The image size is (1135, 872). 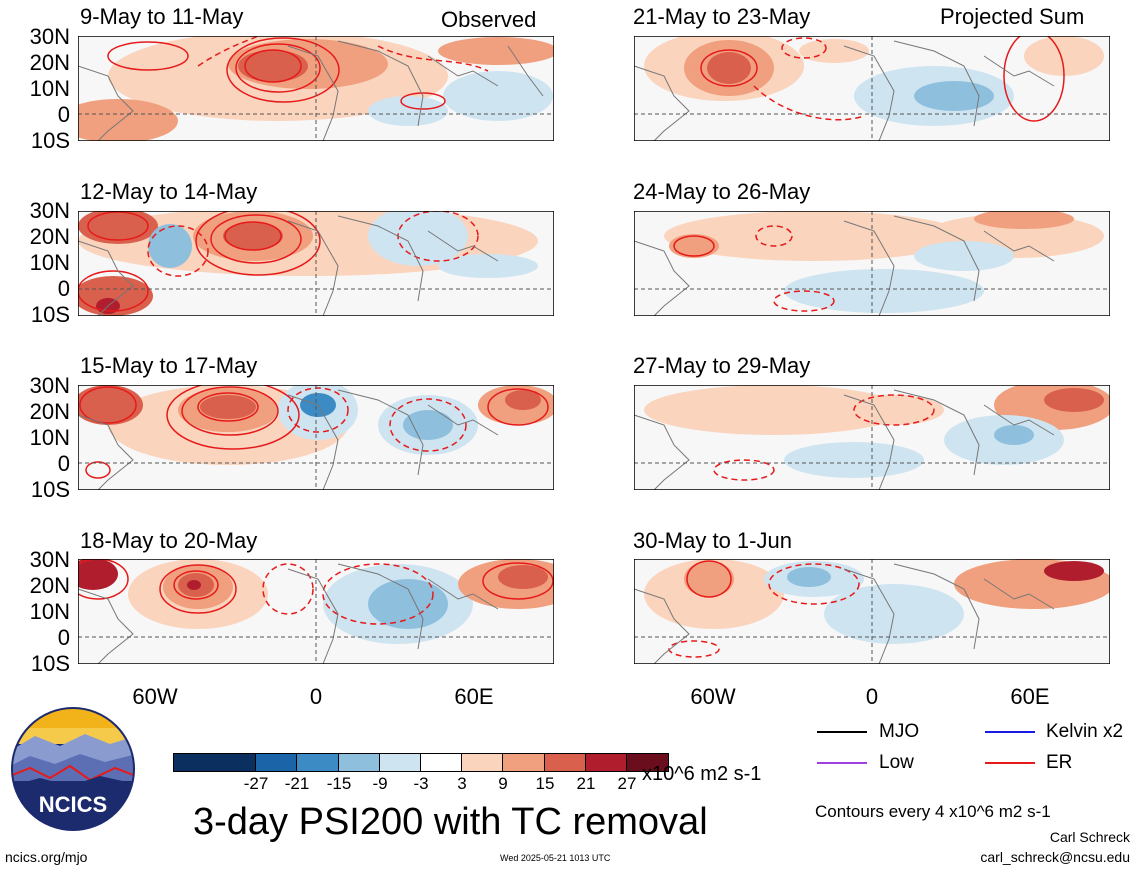 What do you see at coordinates (1085, 731) in the screenshot?
I see `legend-label: Kelvin x2` at bounding box center [1085, 731].